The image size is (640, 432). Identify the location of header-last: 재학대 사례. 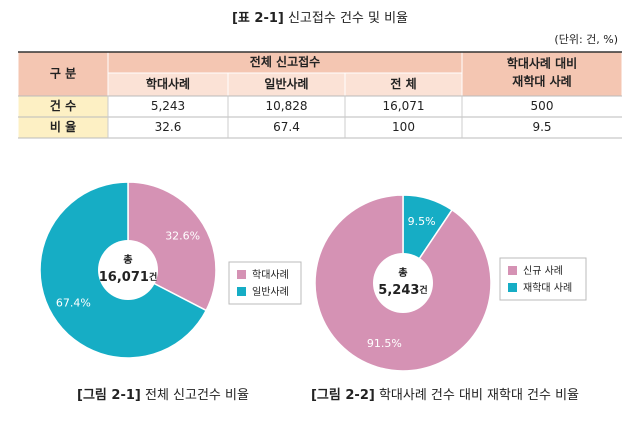
(541, 81).